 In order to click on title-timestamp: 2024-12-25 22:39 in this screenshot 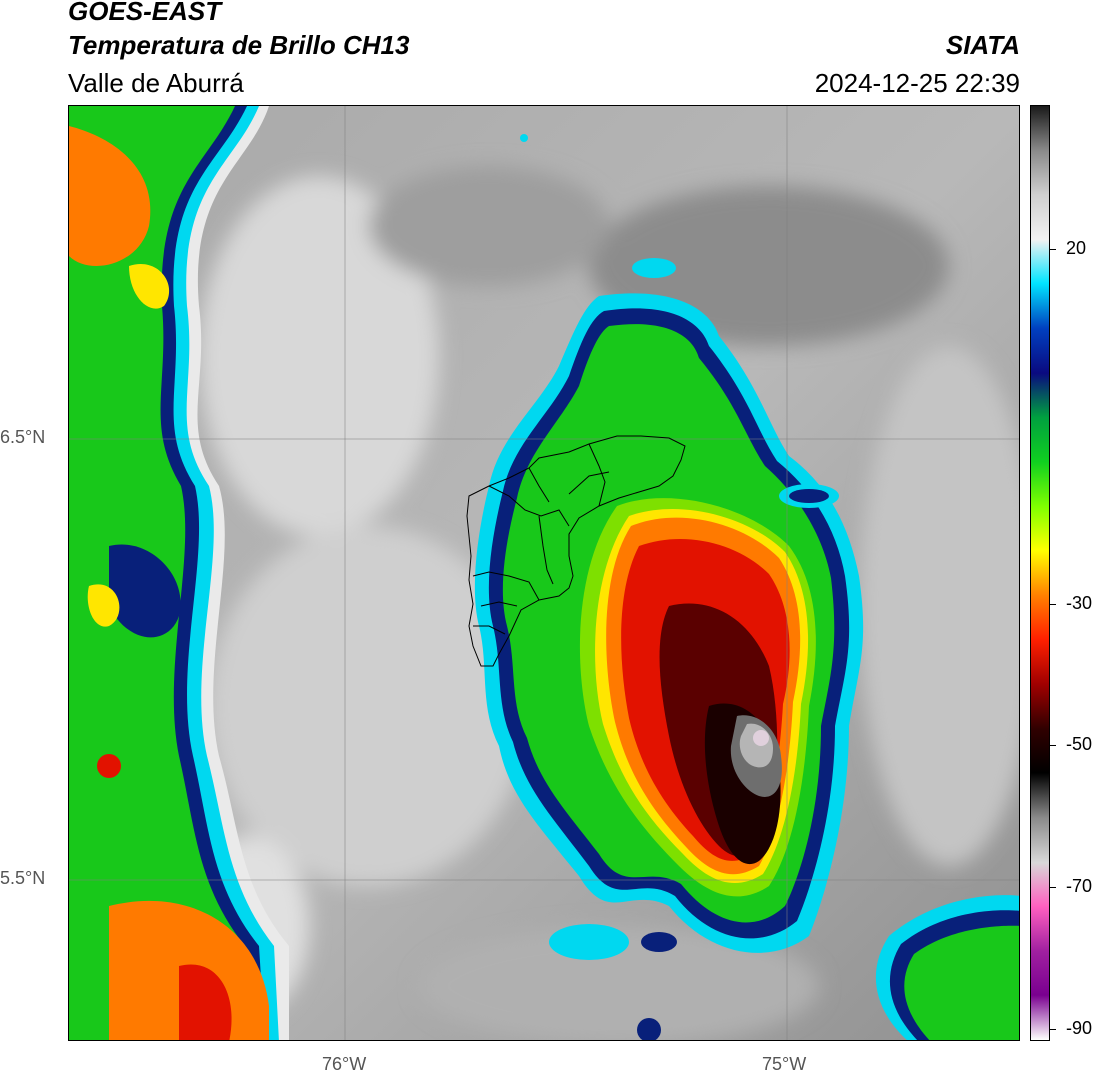, I will do `click(917, 83)`.